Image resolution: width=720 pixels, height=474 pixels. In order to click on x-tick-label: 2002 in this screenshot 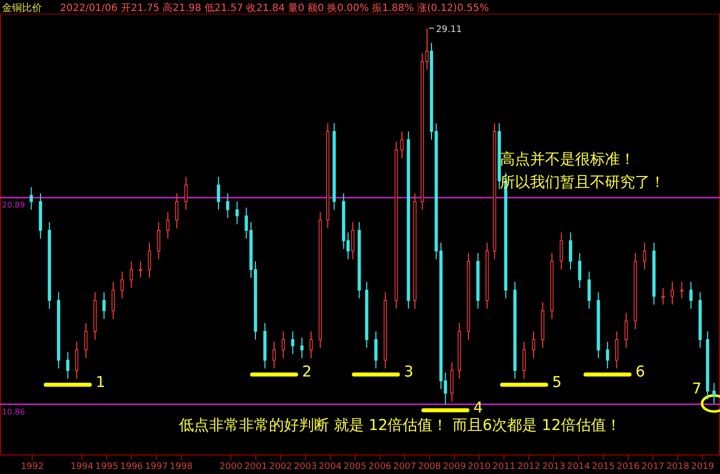, I will do `click(280, 467)`.